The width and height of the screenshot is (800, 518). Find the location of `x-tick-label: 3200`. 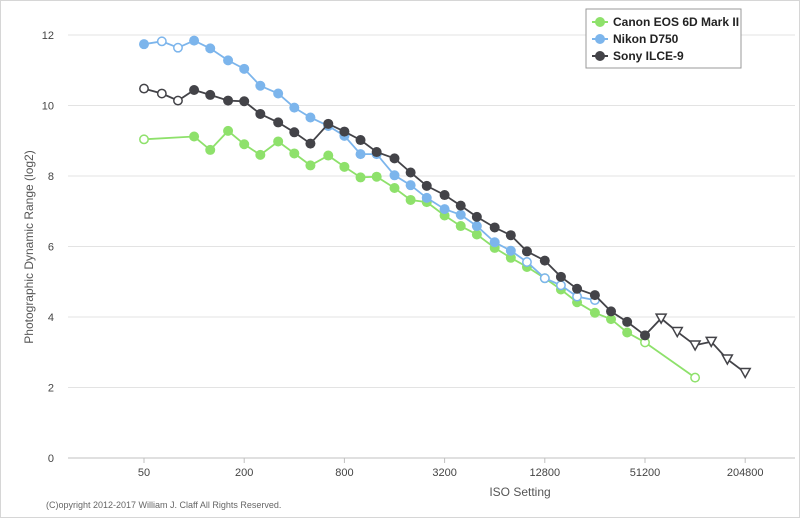

x-tick-label: 3200 is located at coordinates (444, 473).